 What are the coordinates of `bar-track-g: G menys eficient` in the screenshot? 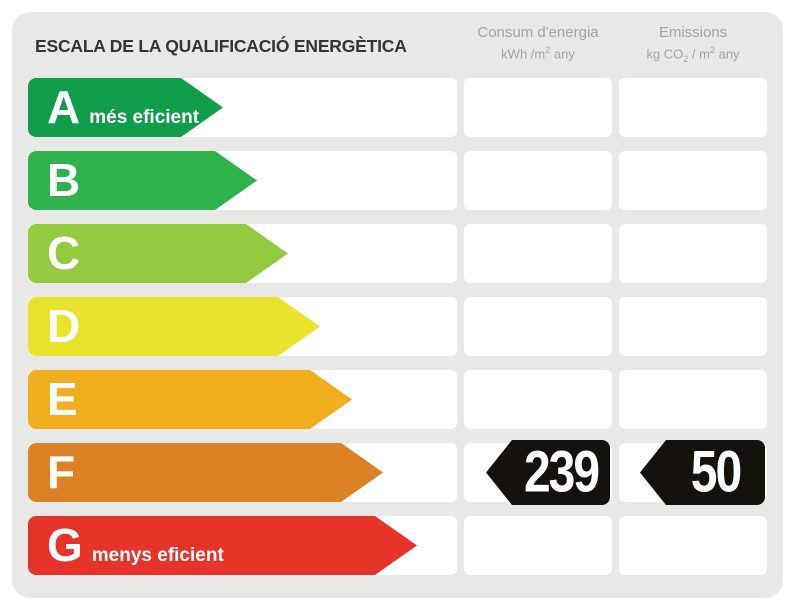 It's located at (242, 545).